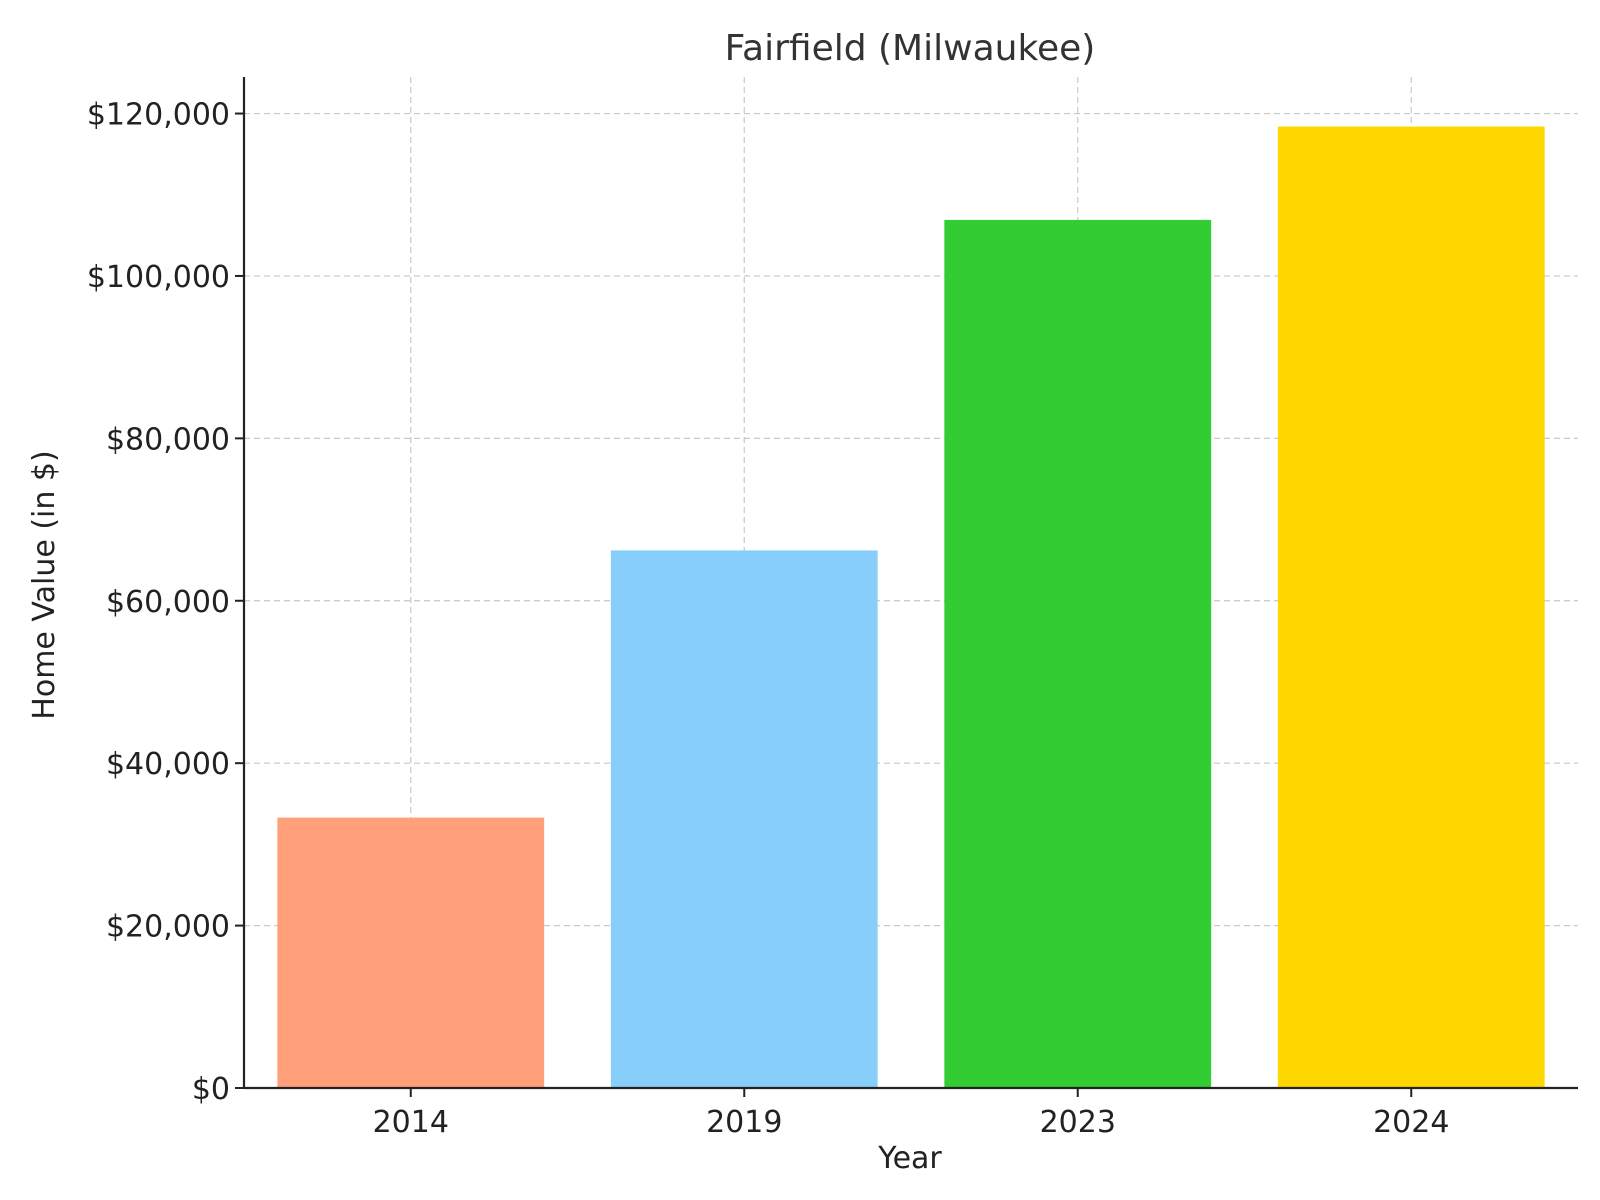 Image resolution: width=1600 pixels, height=1200 pixels. I want to click on x-tick-label: 2023, so click(1078, 1122).